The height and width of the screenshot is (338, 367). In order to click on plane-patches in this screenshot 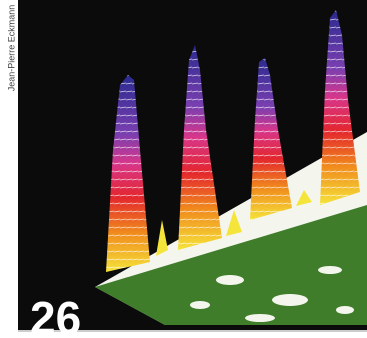, I will do `click(272, 294)`.